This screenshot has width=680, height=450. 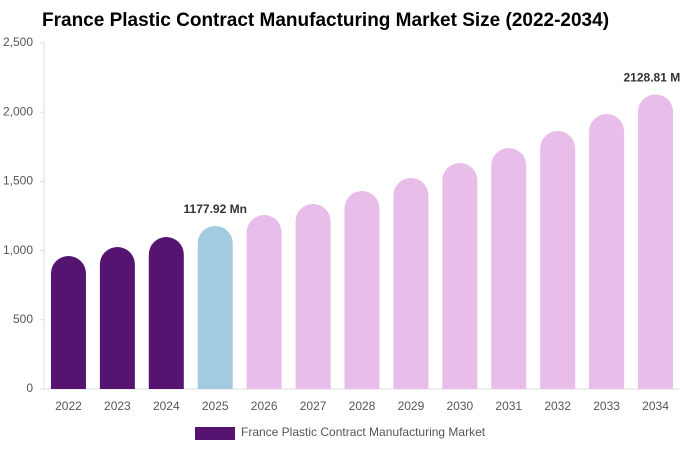 I want to click on x-tick-label: 2029, so click(x=411, y=406).